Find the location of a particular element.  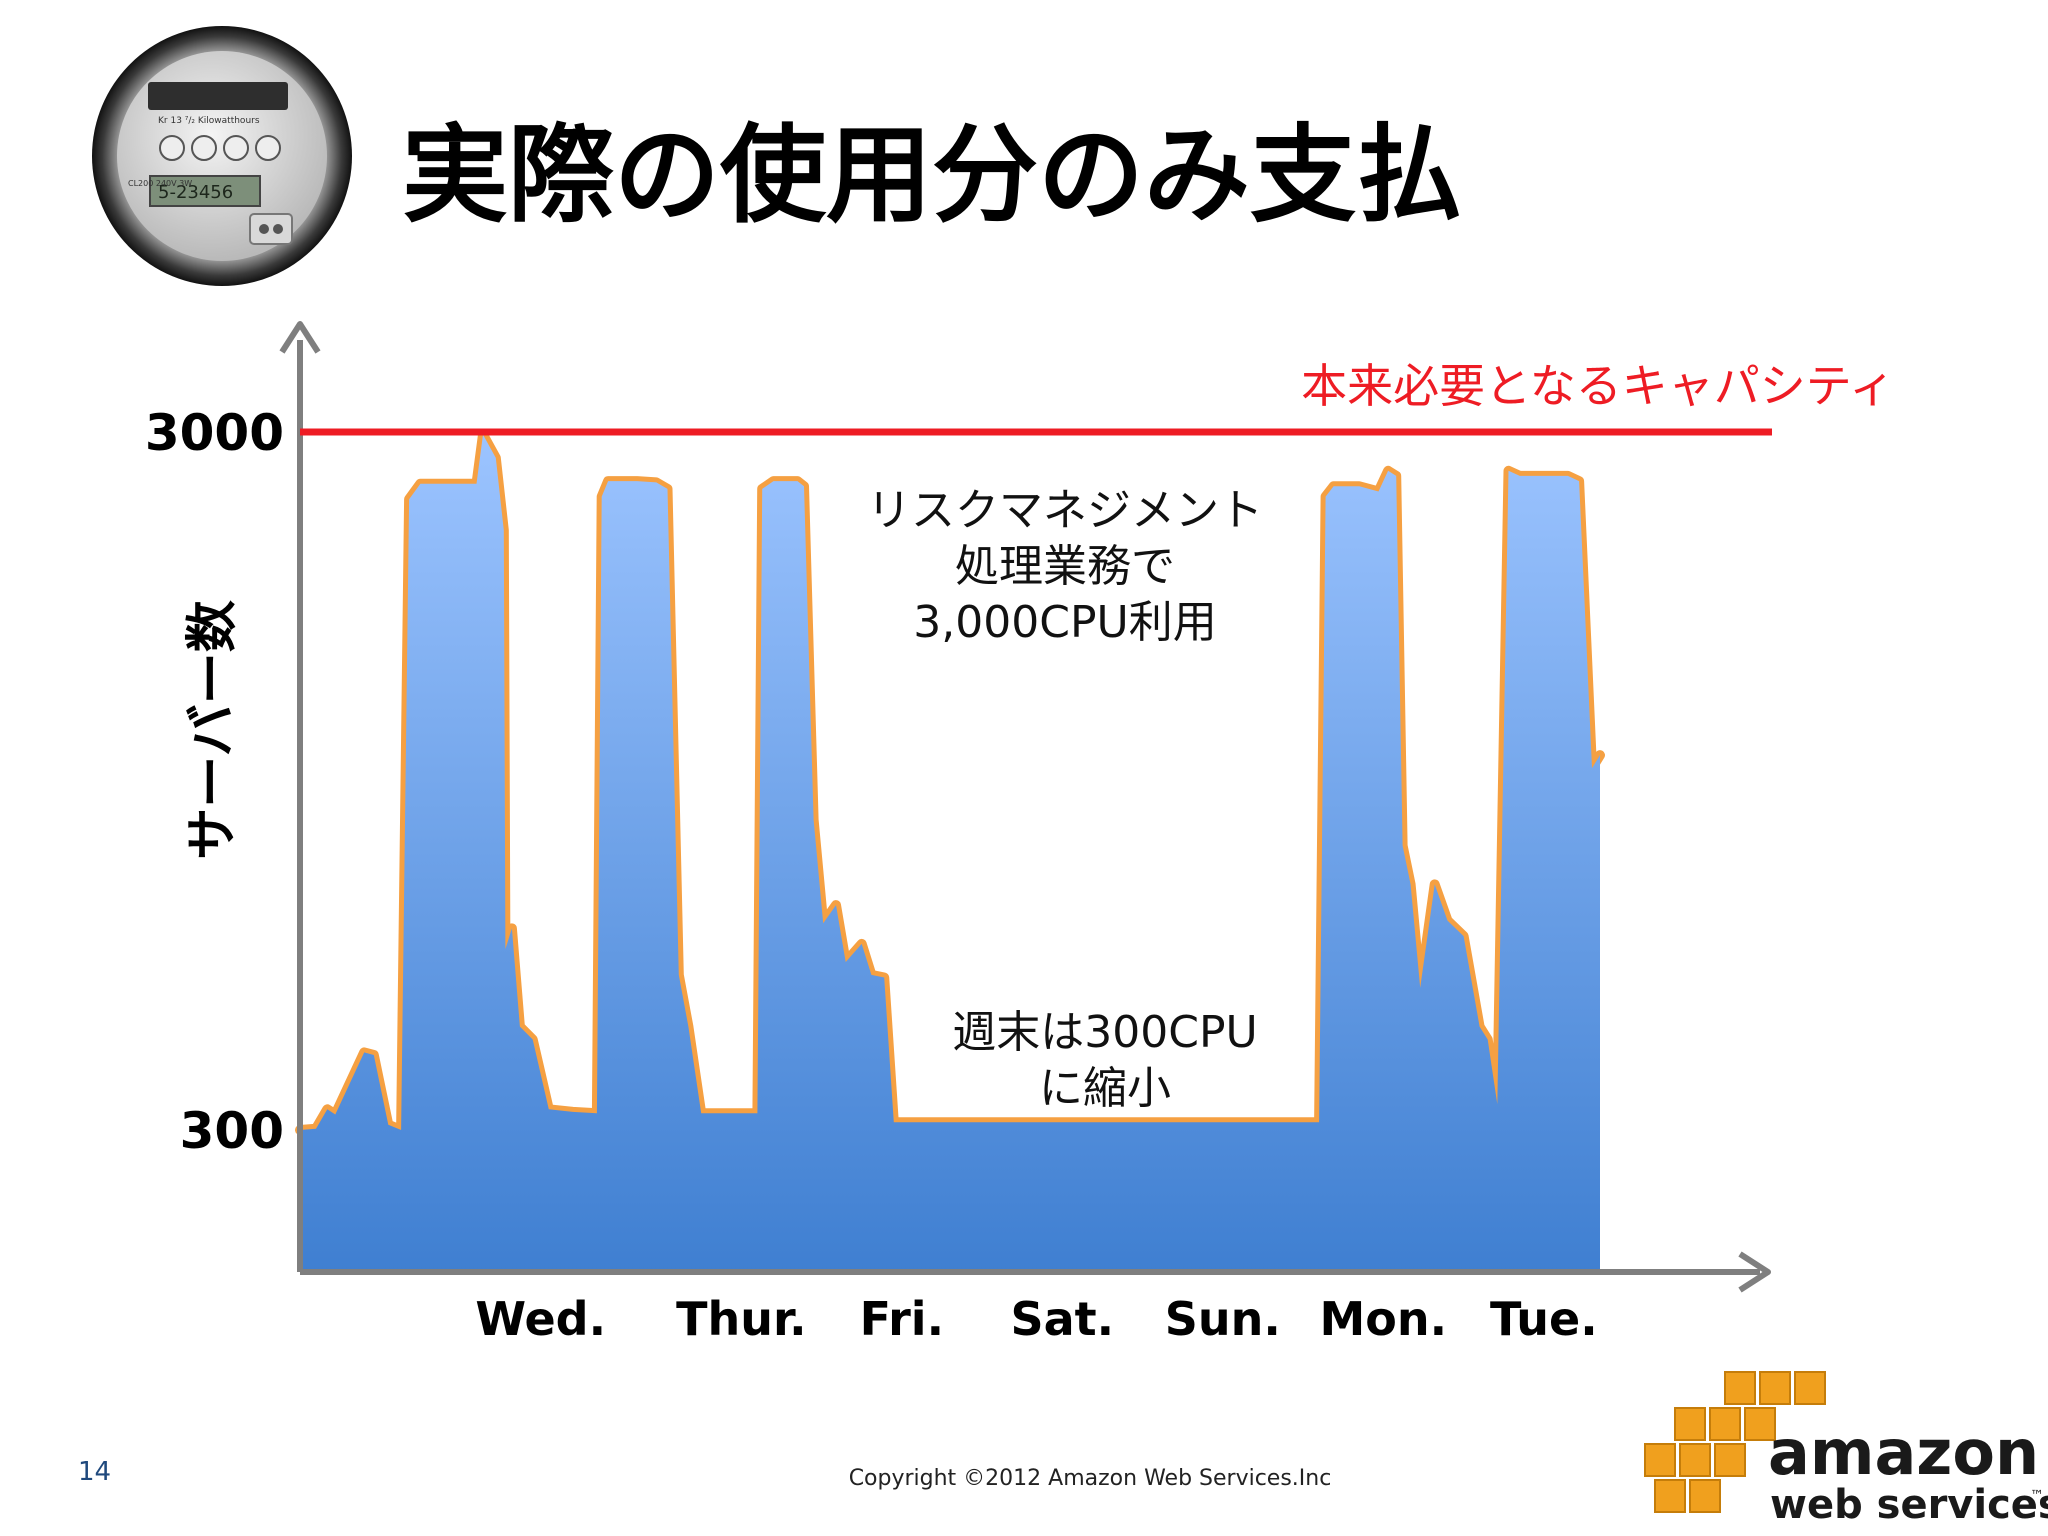

meter-port is located at coordinates (271, 229).